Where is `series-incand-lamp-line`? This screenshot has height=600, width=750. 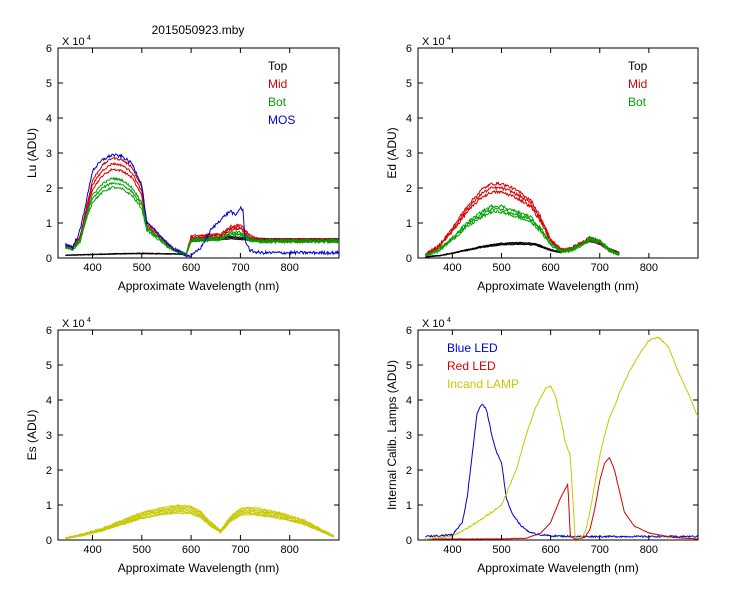
series-incand-lamp-line is located at coordinates (561, 438).